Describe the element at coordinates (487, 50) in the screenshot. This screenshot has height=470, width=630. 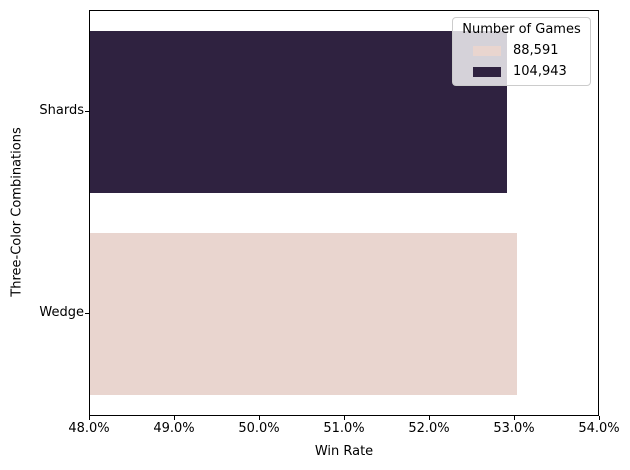
I see `legend-swatch-light` at that location.